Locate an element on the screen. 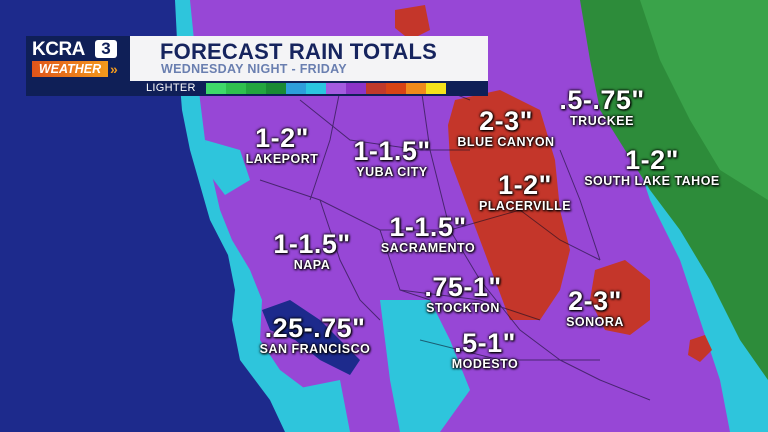  intensity-legend: LIGHTER is located at coordinates (257, 88).